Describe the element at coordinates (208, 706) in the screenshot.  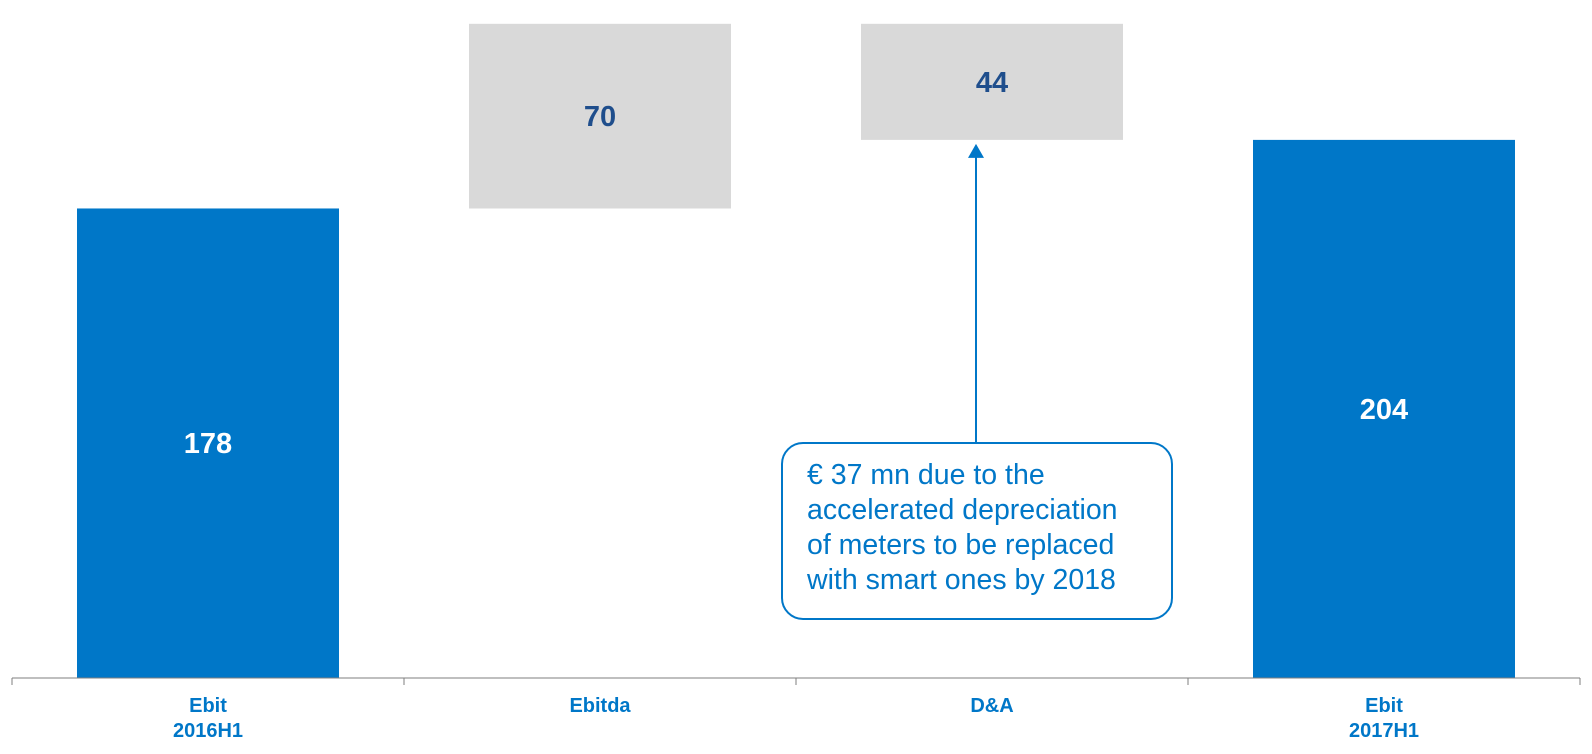
I see `category-label-0-0: Ebit` at that location.